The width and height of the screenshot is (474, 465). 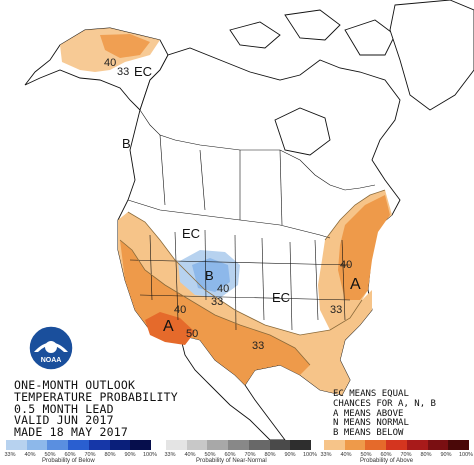 I want to click on legend-above-tick-4: 70%, so click(x=406, y=455).